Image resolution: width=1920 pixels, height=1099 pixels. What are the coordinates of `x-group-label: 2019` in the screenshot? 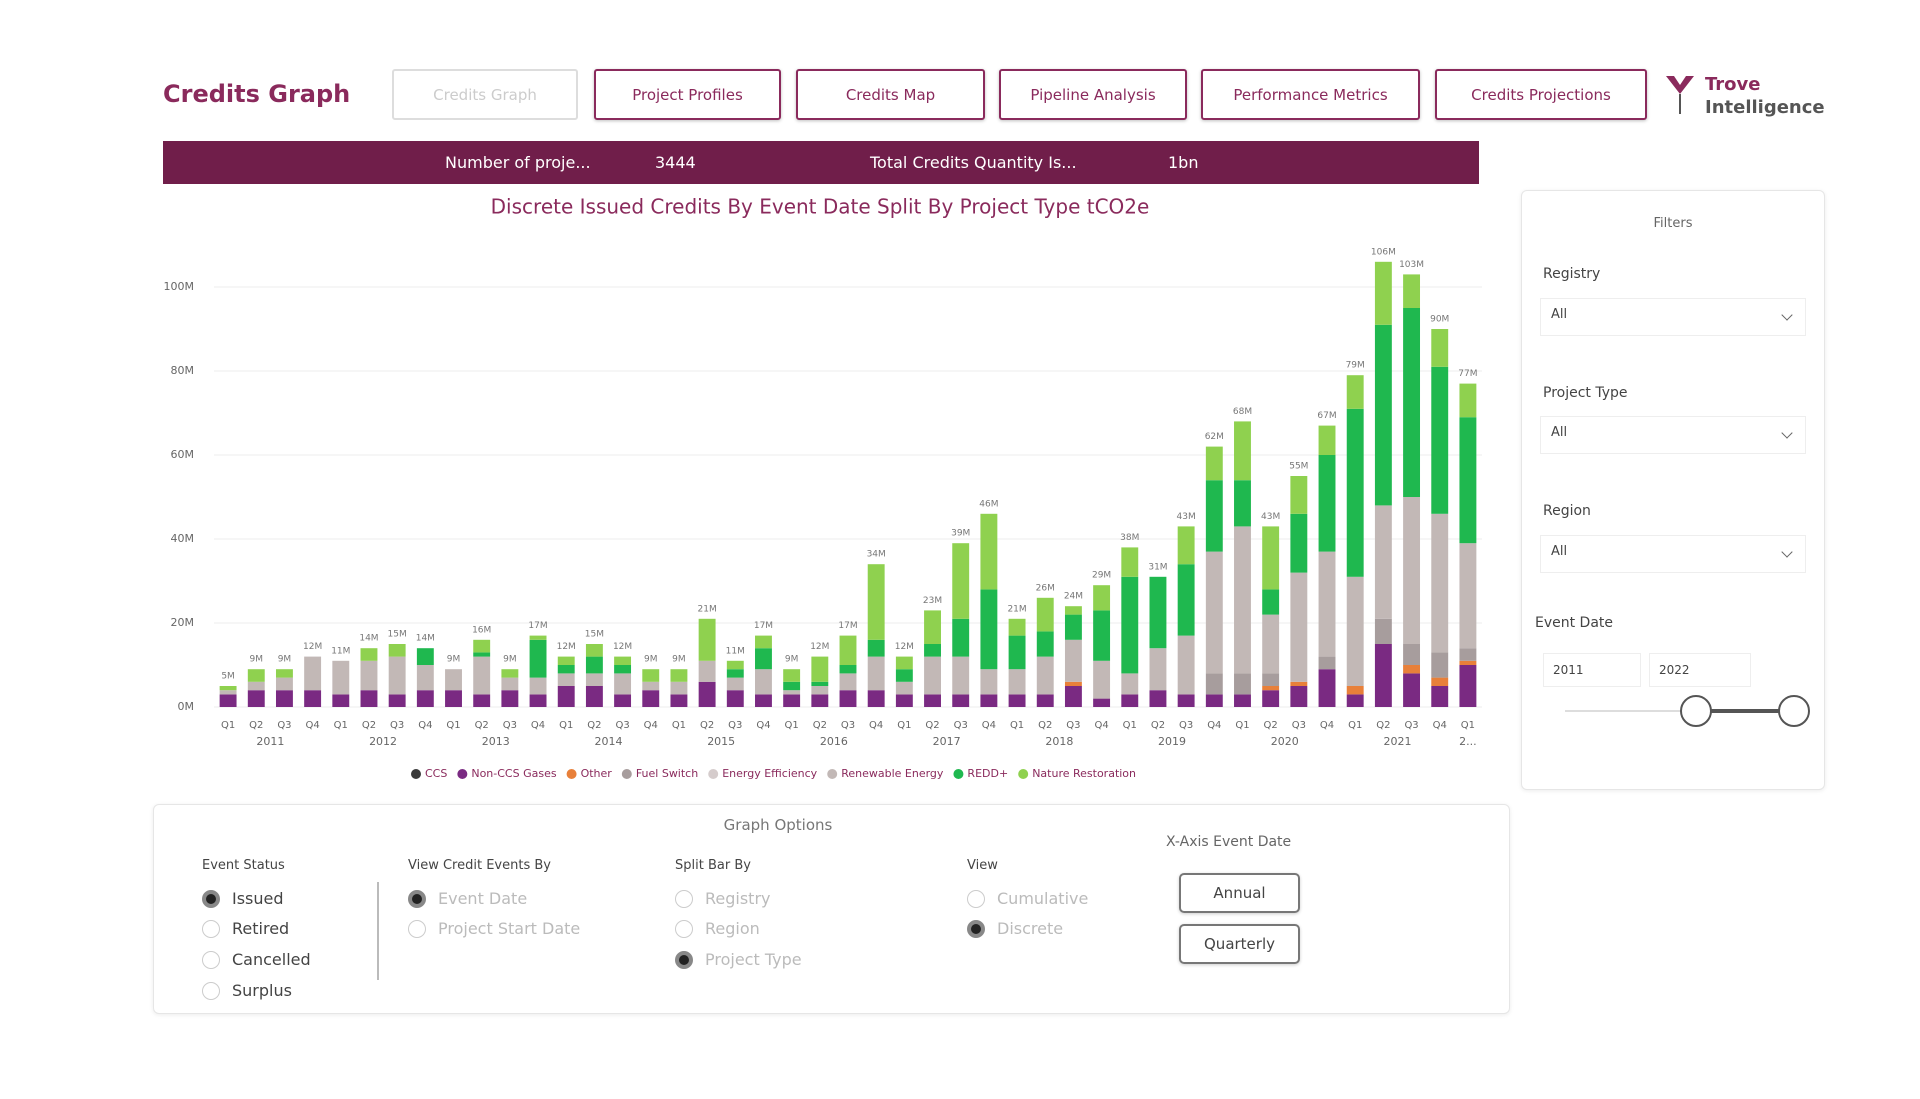 It's located at (1172, 741).